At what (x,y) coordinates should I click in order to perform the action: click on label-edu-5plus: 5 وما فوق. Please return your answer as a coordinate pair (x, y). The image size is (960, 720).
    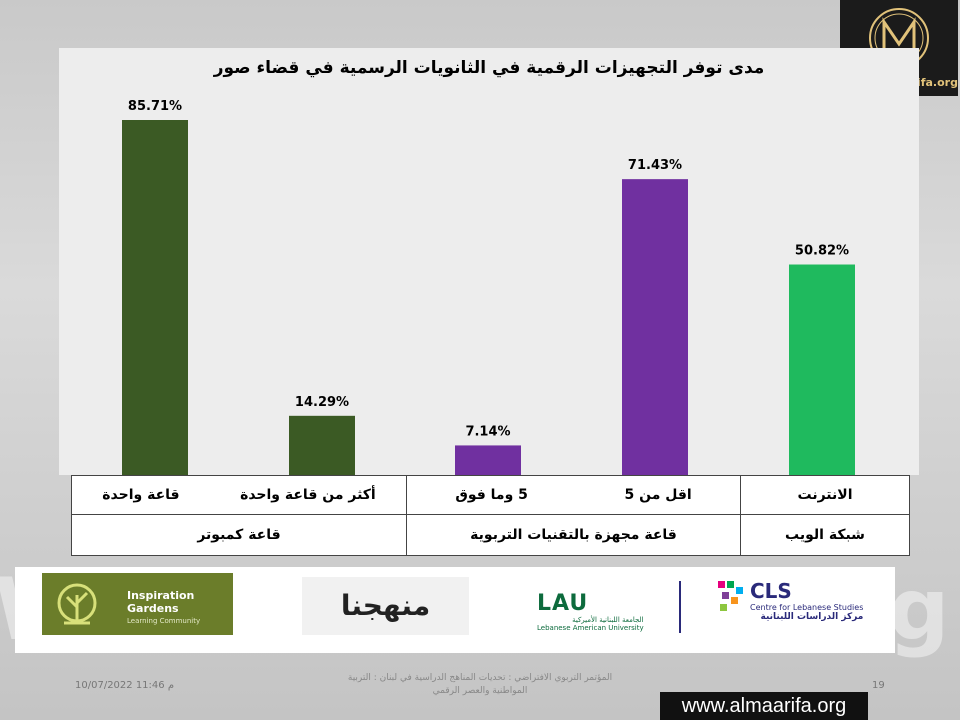
    Looking at the image, I should click on (491, 495).